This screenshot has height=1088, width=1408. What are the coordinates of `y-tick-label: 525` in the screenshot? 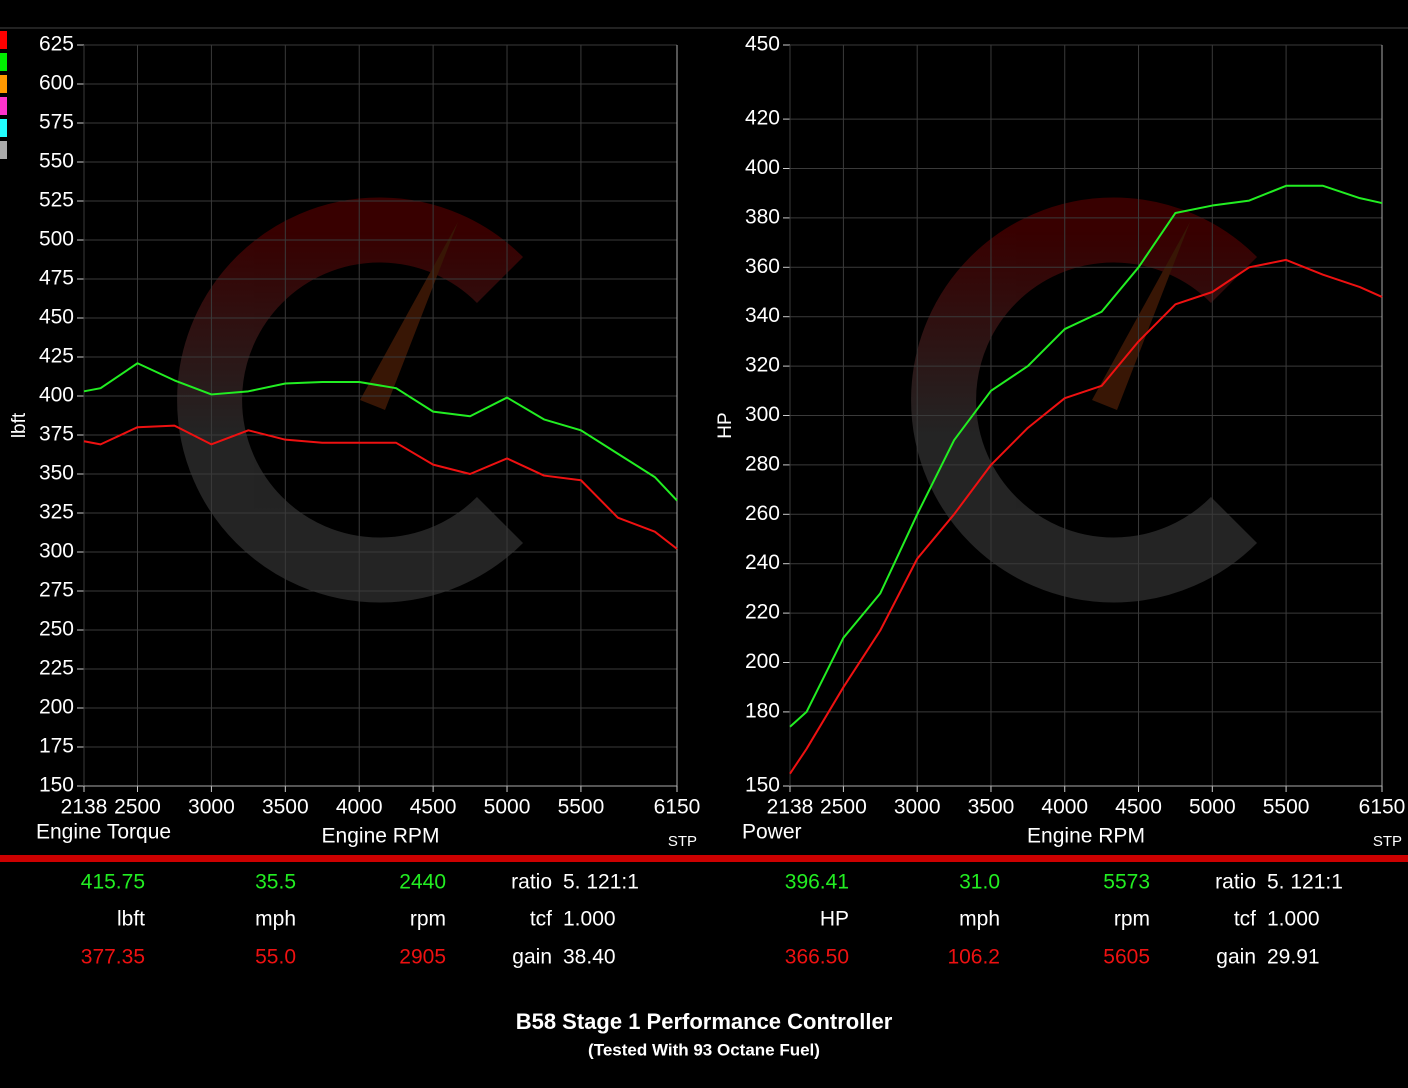 It's located at (56, 200).